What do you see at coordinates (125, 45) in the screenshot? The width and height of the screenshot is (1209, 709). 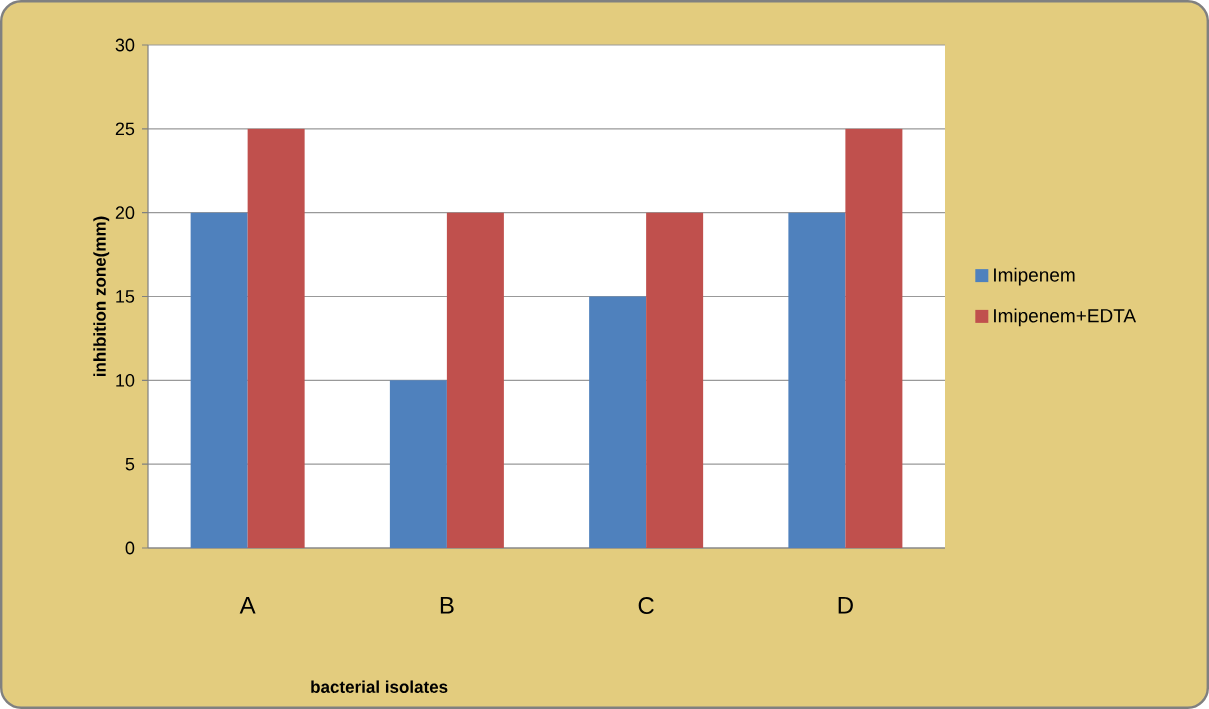 I see `y-tick-label: 30` at bounding box center [125, 45].